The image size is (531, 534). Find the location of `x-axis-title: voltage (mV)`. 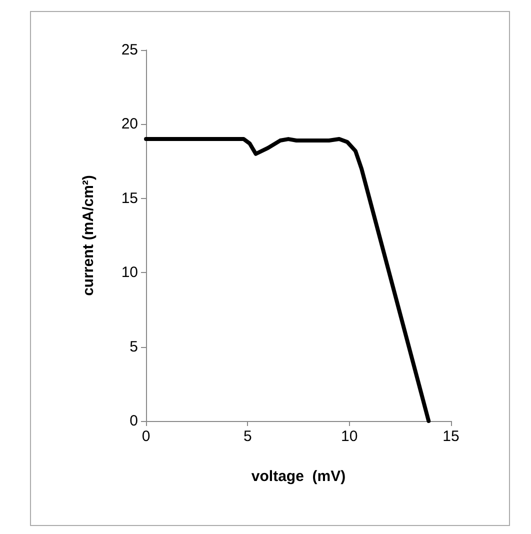

x-axis-title: voltage (mV) is located at coordinates (298, 476).